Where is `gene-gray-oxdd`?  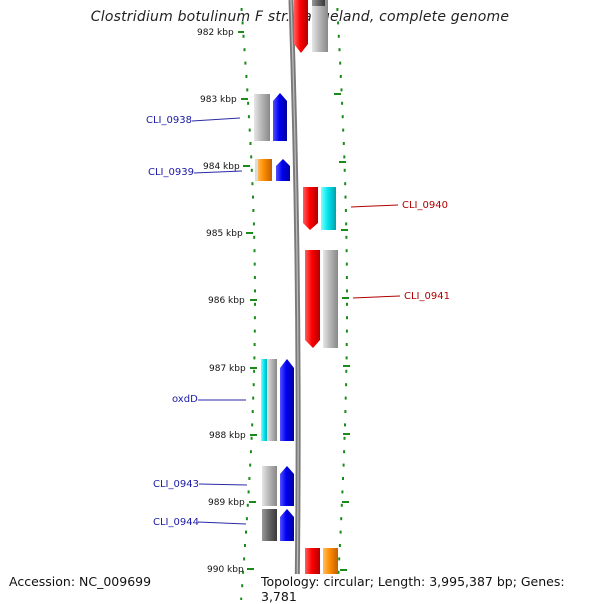
gene-gray-oxdd is located at coordinates (272, 400).